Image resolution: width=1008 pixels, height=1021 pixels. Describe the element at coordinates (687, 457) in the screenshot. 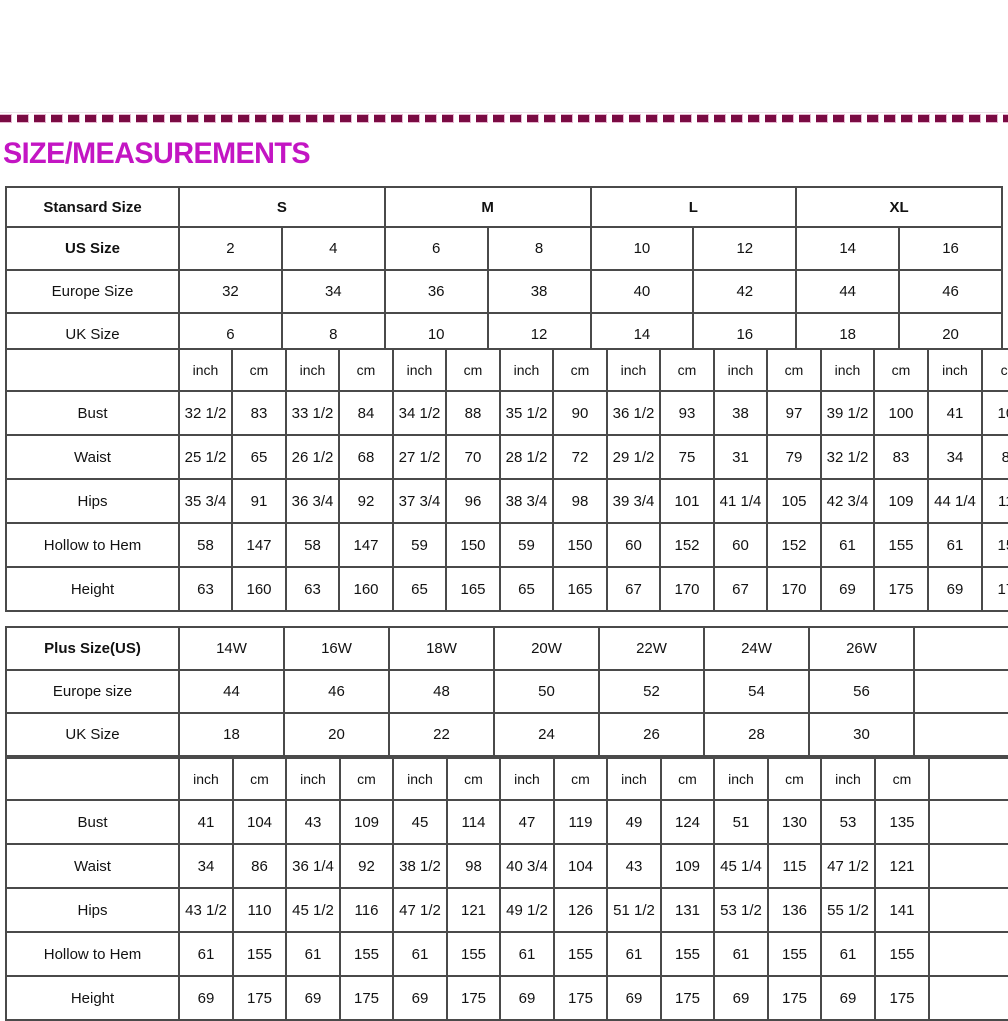

I see `measure-cell: 75` at that location.